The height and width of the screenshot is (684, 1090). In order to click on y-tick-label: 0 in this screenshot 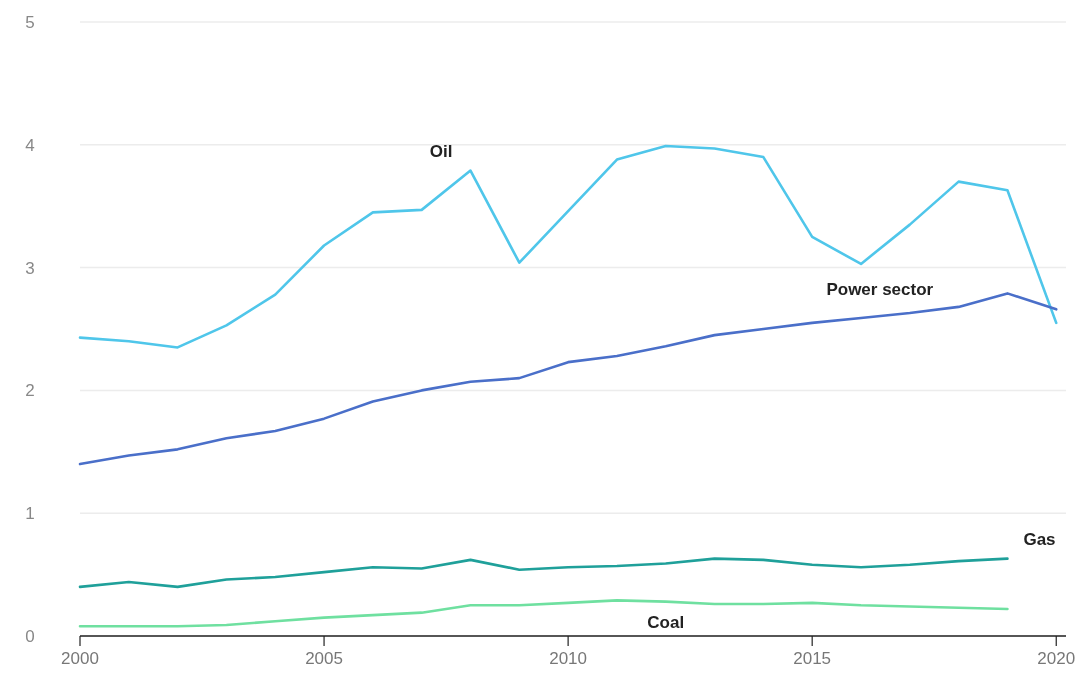, I will do `click(30, 636)`.